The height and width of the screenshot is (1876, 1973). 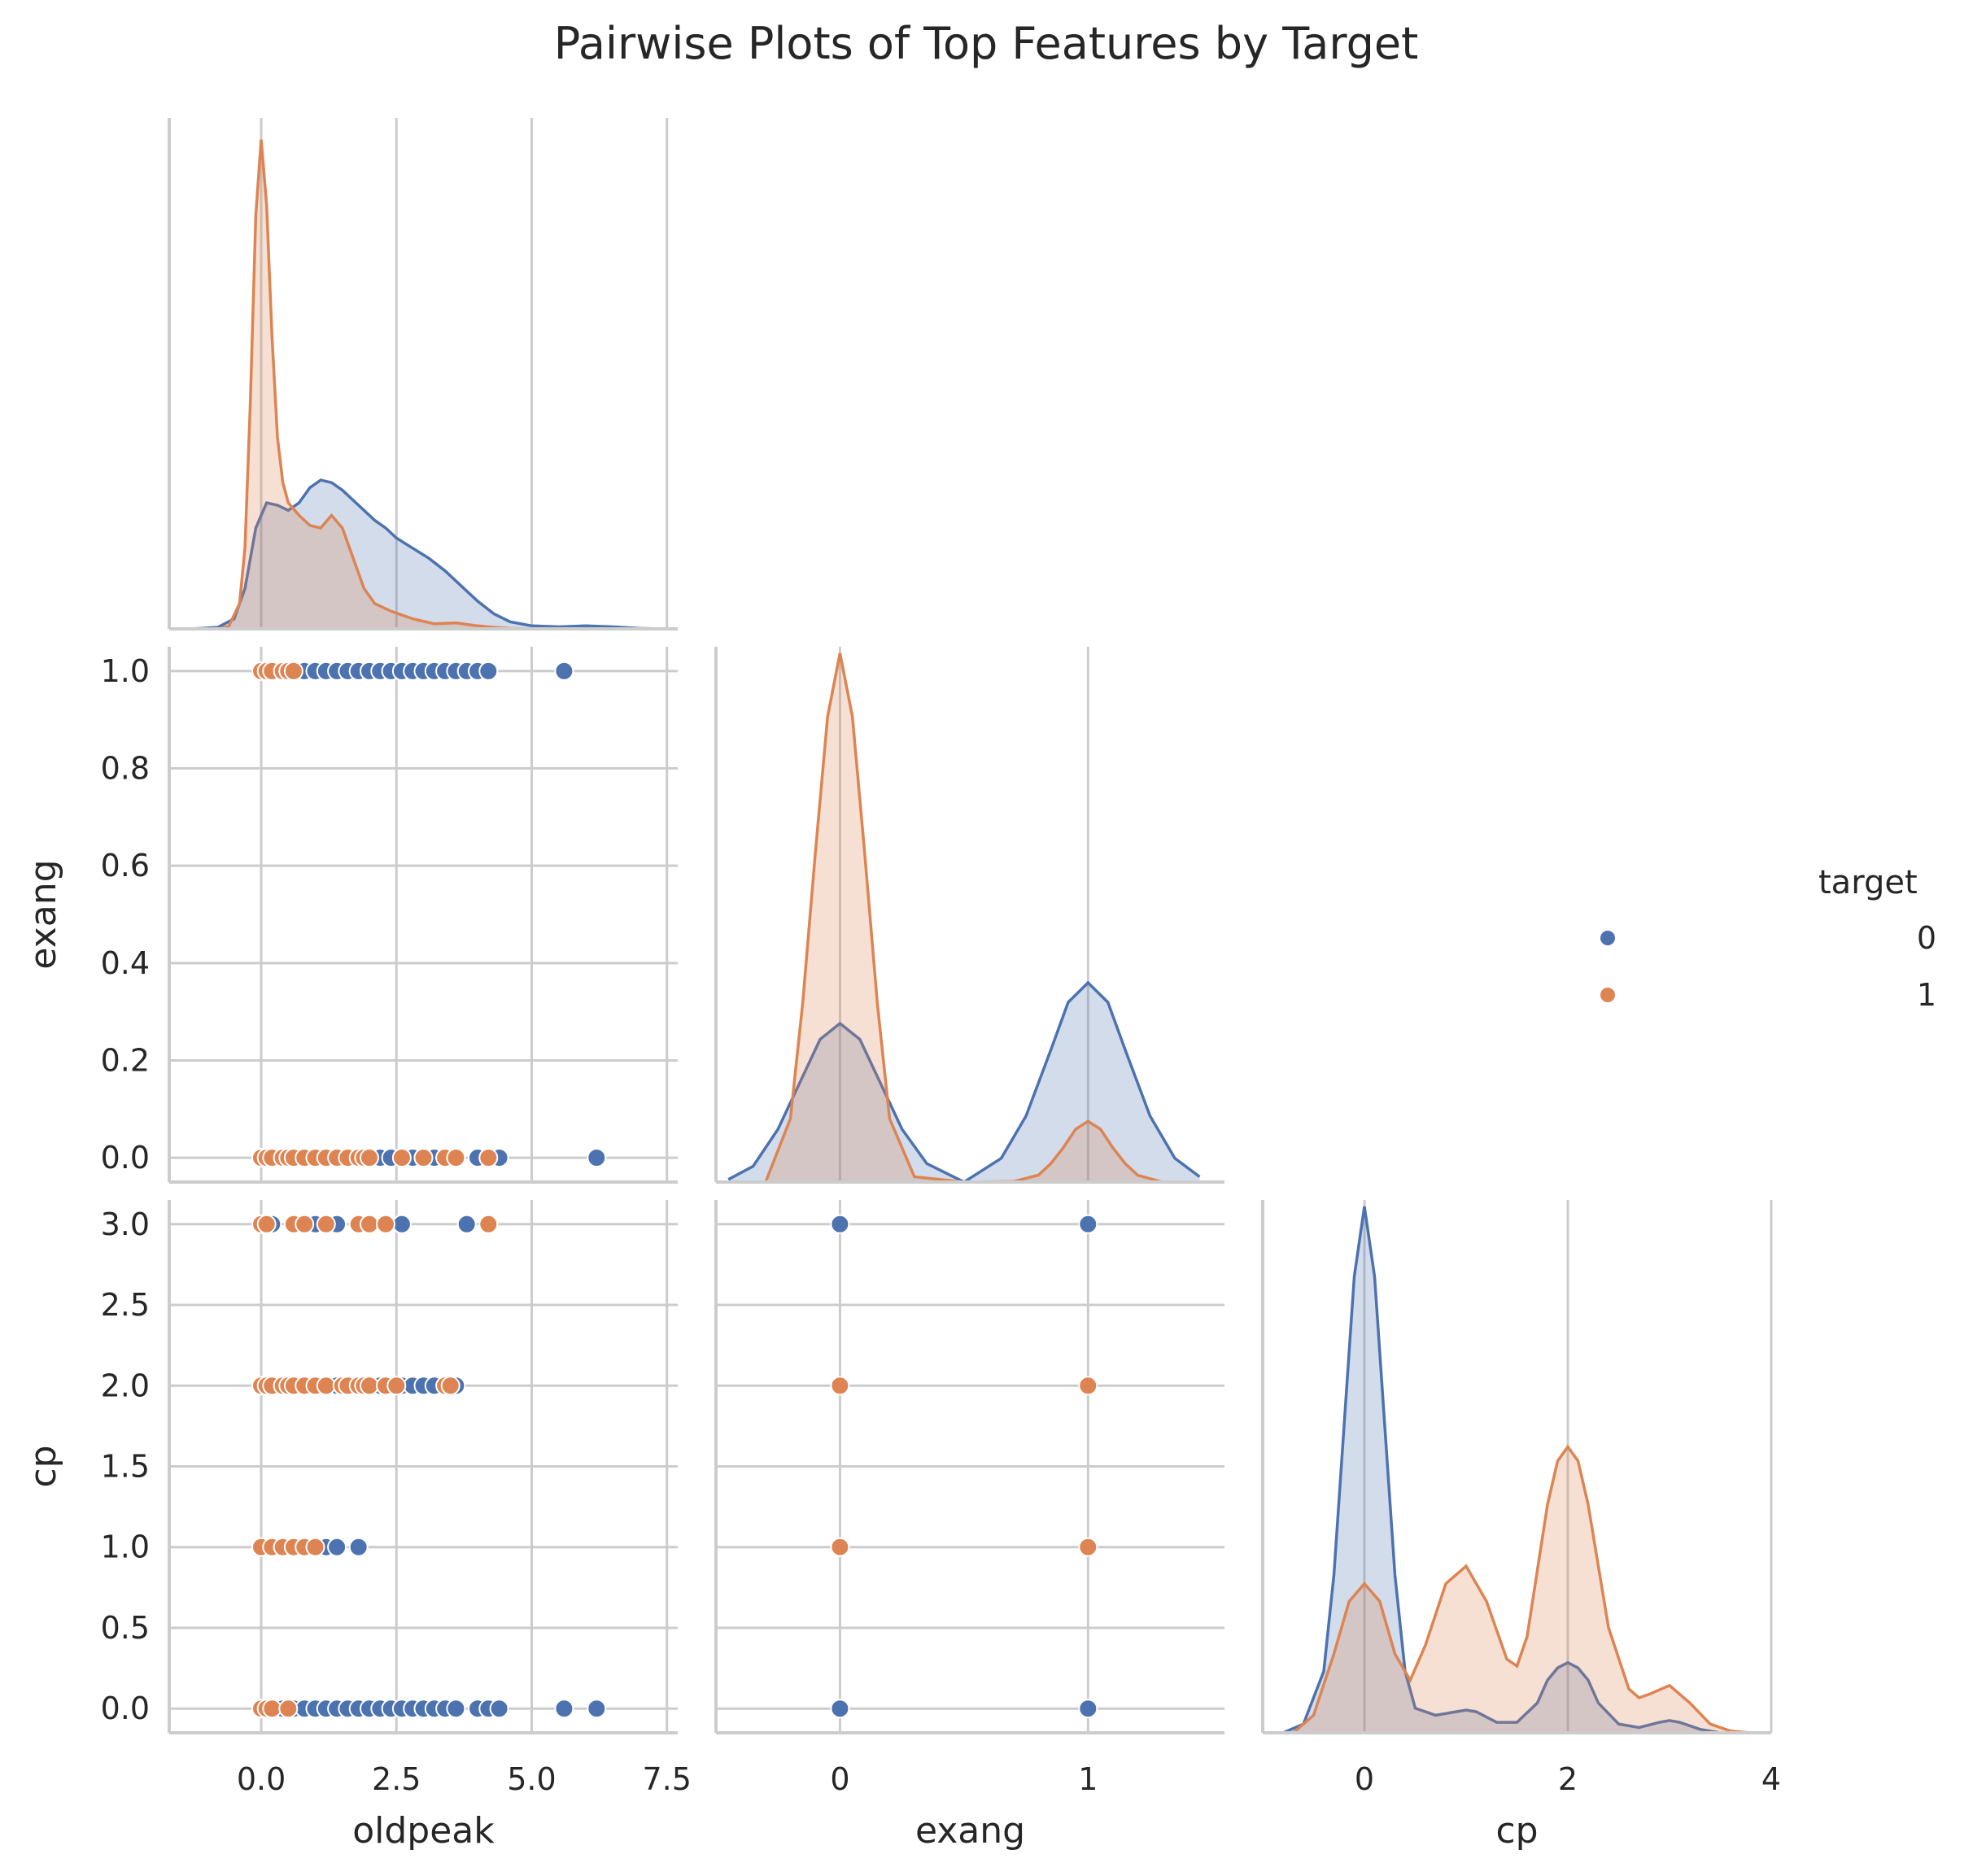 What do you see at coordinates (125, 1385) in the screenshot?
I see `y-tick-label-cp: 2.0` at bounding box center [125, 1385].